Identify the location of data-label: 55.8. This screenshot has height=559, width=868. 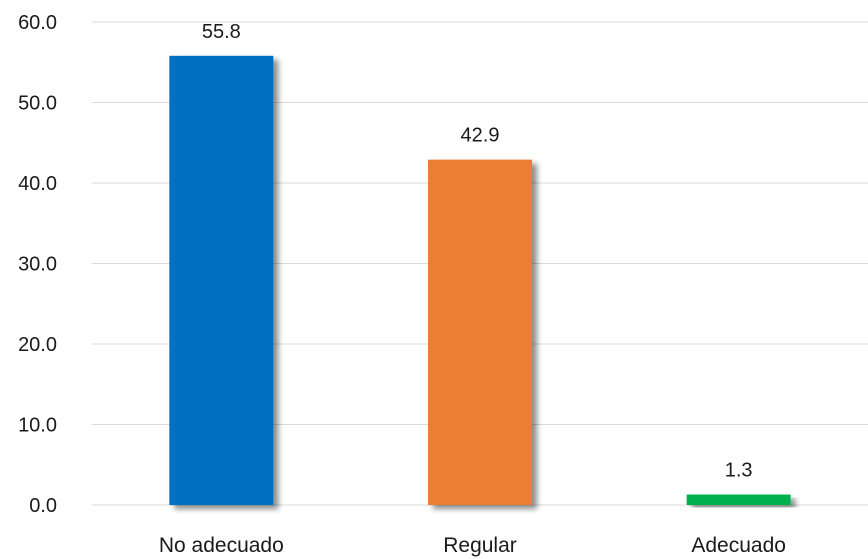
(221, 32).